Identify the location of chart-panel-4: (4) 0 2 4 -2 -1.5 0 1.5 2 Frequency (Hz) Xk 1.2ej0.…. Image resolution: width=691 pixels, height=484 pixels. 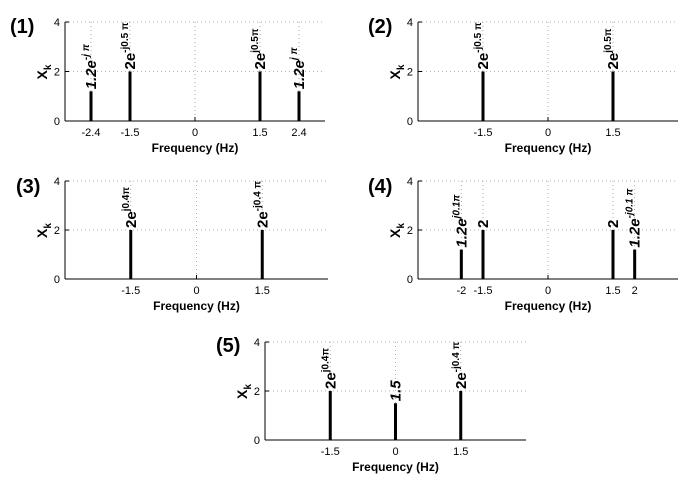
(523, 244).